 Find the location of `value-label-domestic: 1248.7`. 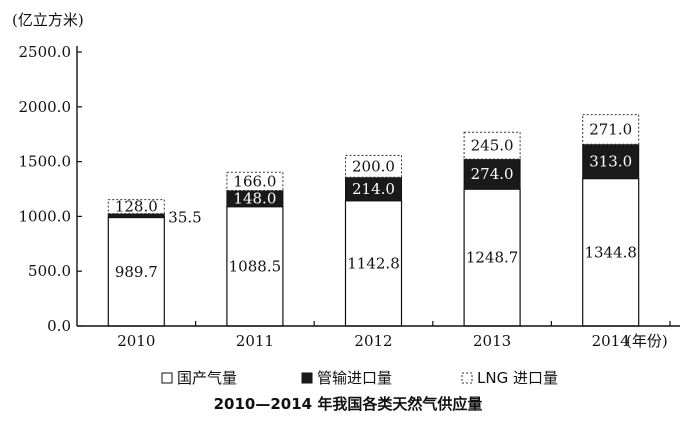

value-label-domestic: 1248.7 is located at coordinates (492, 258).